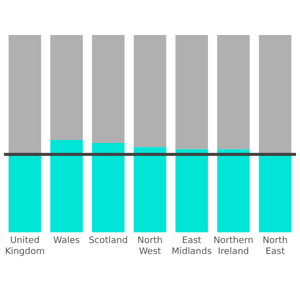 The height and width of the screenshot is (300, 300). What do you see at coordinates (275, 246) in the screenshot?
I see `x-tick-label: North East` at bounding box center [275, 246].